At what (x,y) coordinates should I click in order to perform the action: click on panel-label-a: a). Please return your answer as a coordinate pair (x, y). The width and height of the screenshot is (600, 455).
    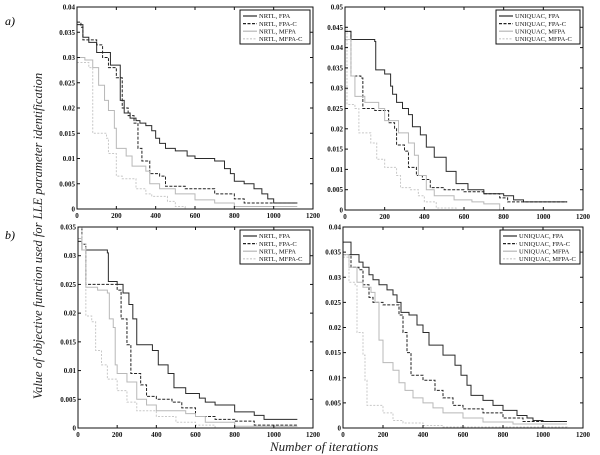
    Looking at the image, I should click on (10, 21).